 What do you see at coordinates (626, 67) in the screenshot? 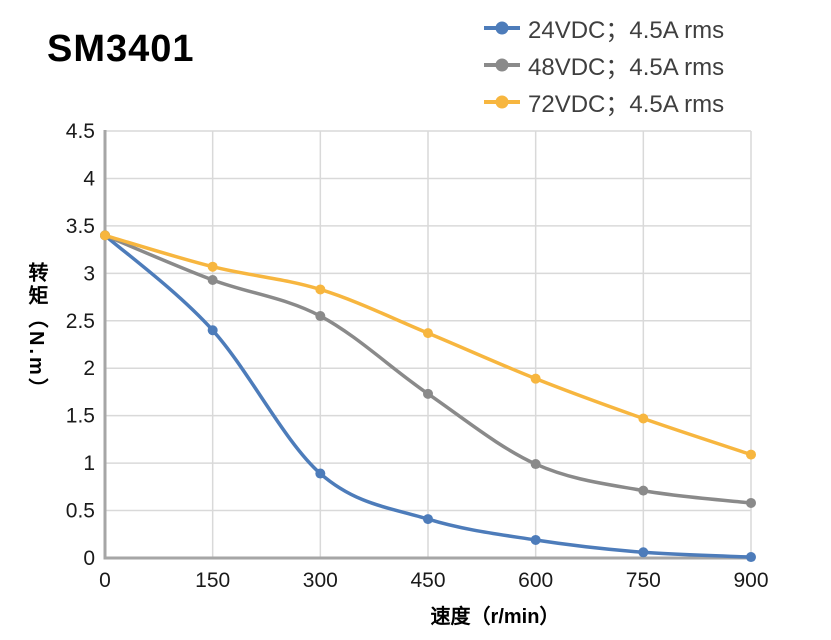
I see `legend-label-48vdc: 48VDC；4.5A rms` at bounding box center [626, 67].